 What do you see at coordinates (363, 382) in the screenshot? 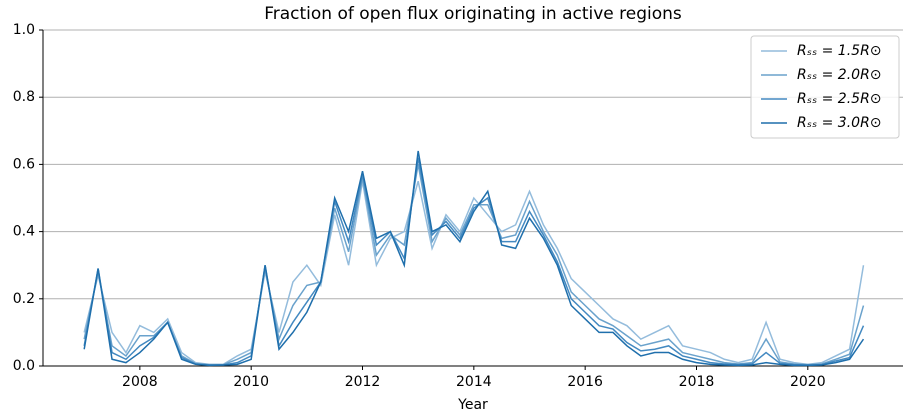
I see `x-tick-label: 2012` at bounding box center [363, 382].